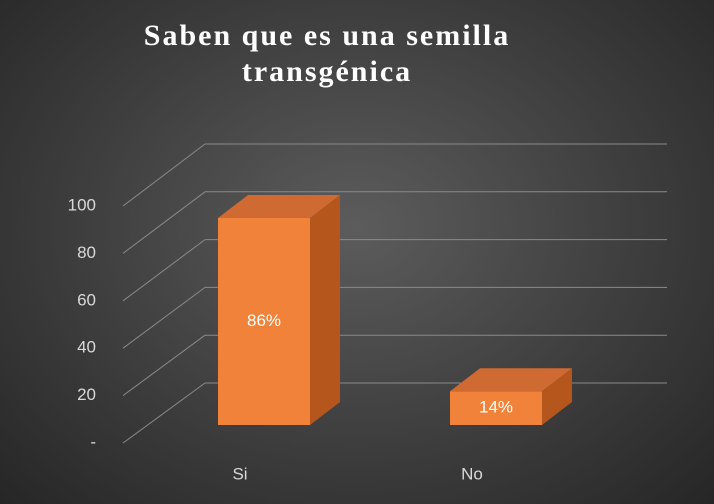  I want to click on y-tick-label: 20, so click(86, 394).